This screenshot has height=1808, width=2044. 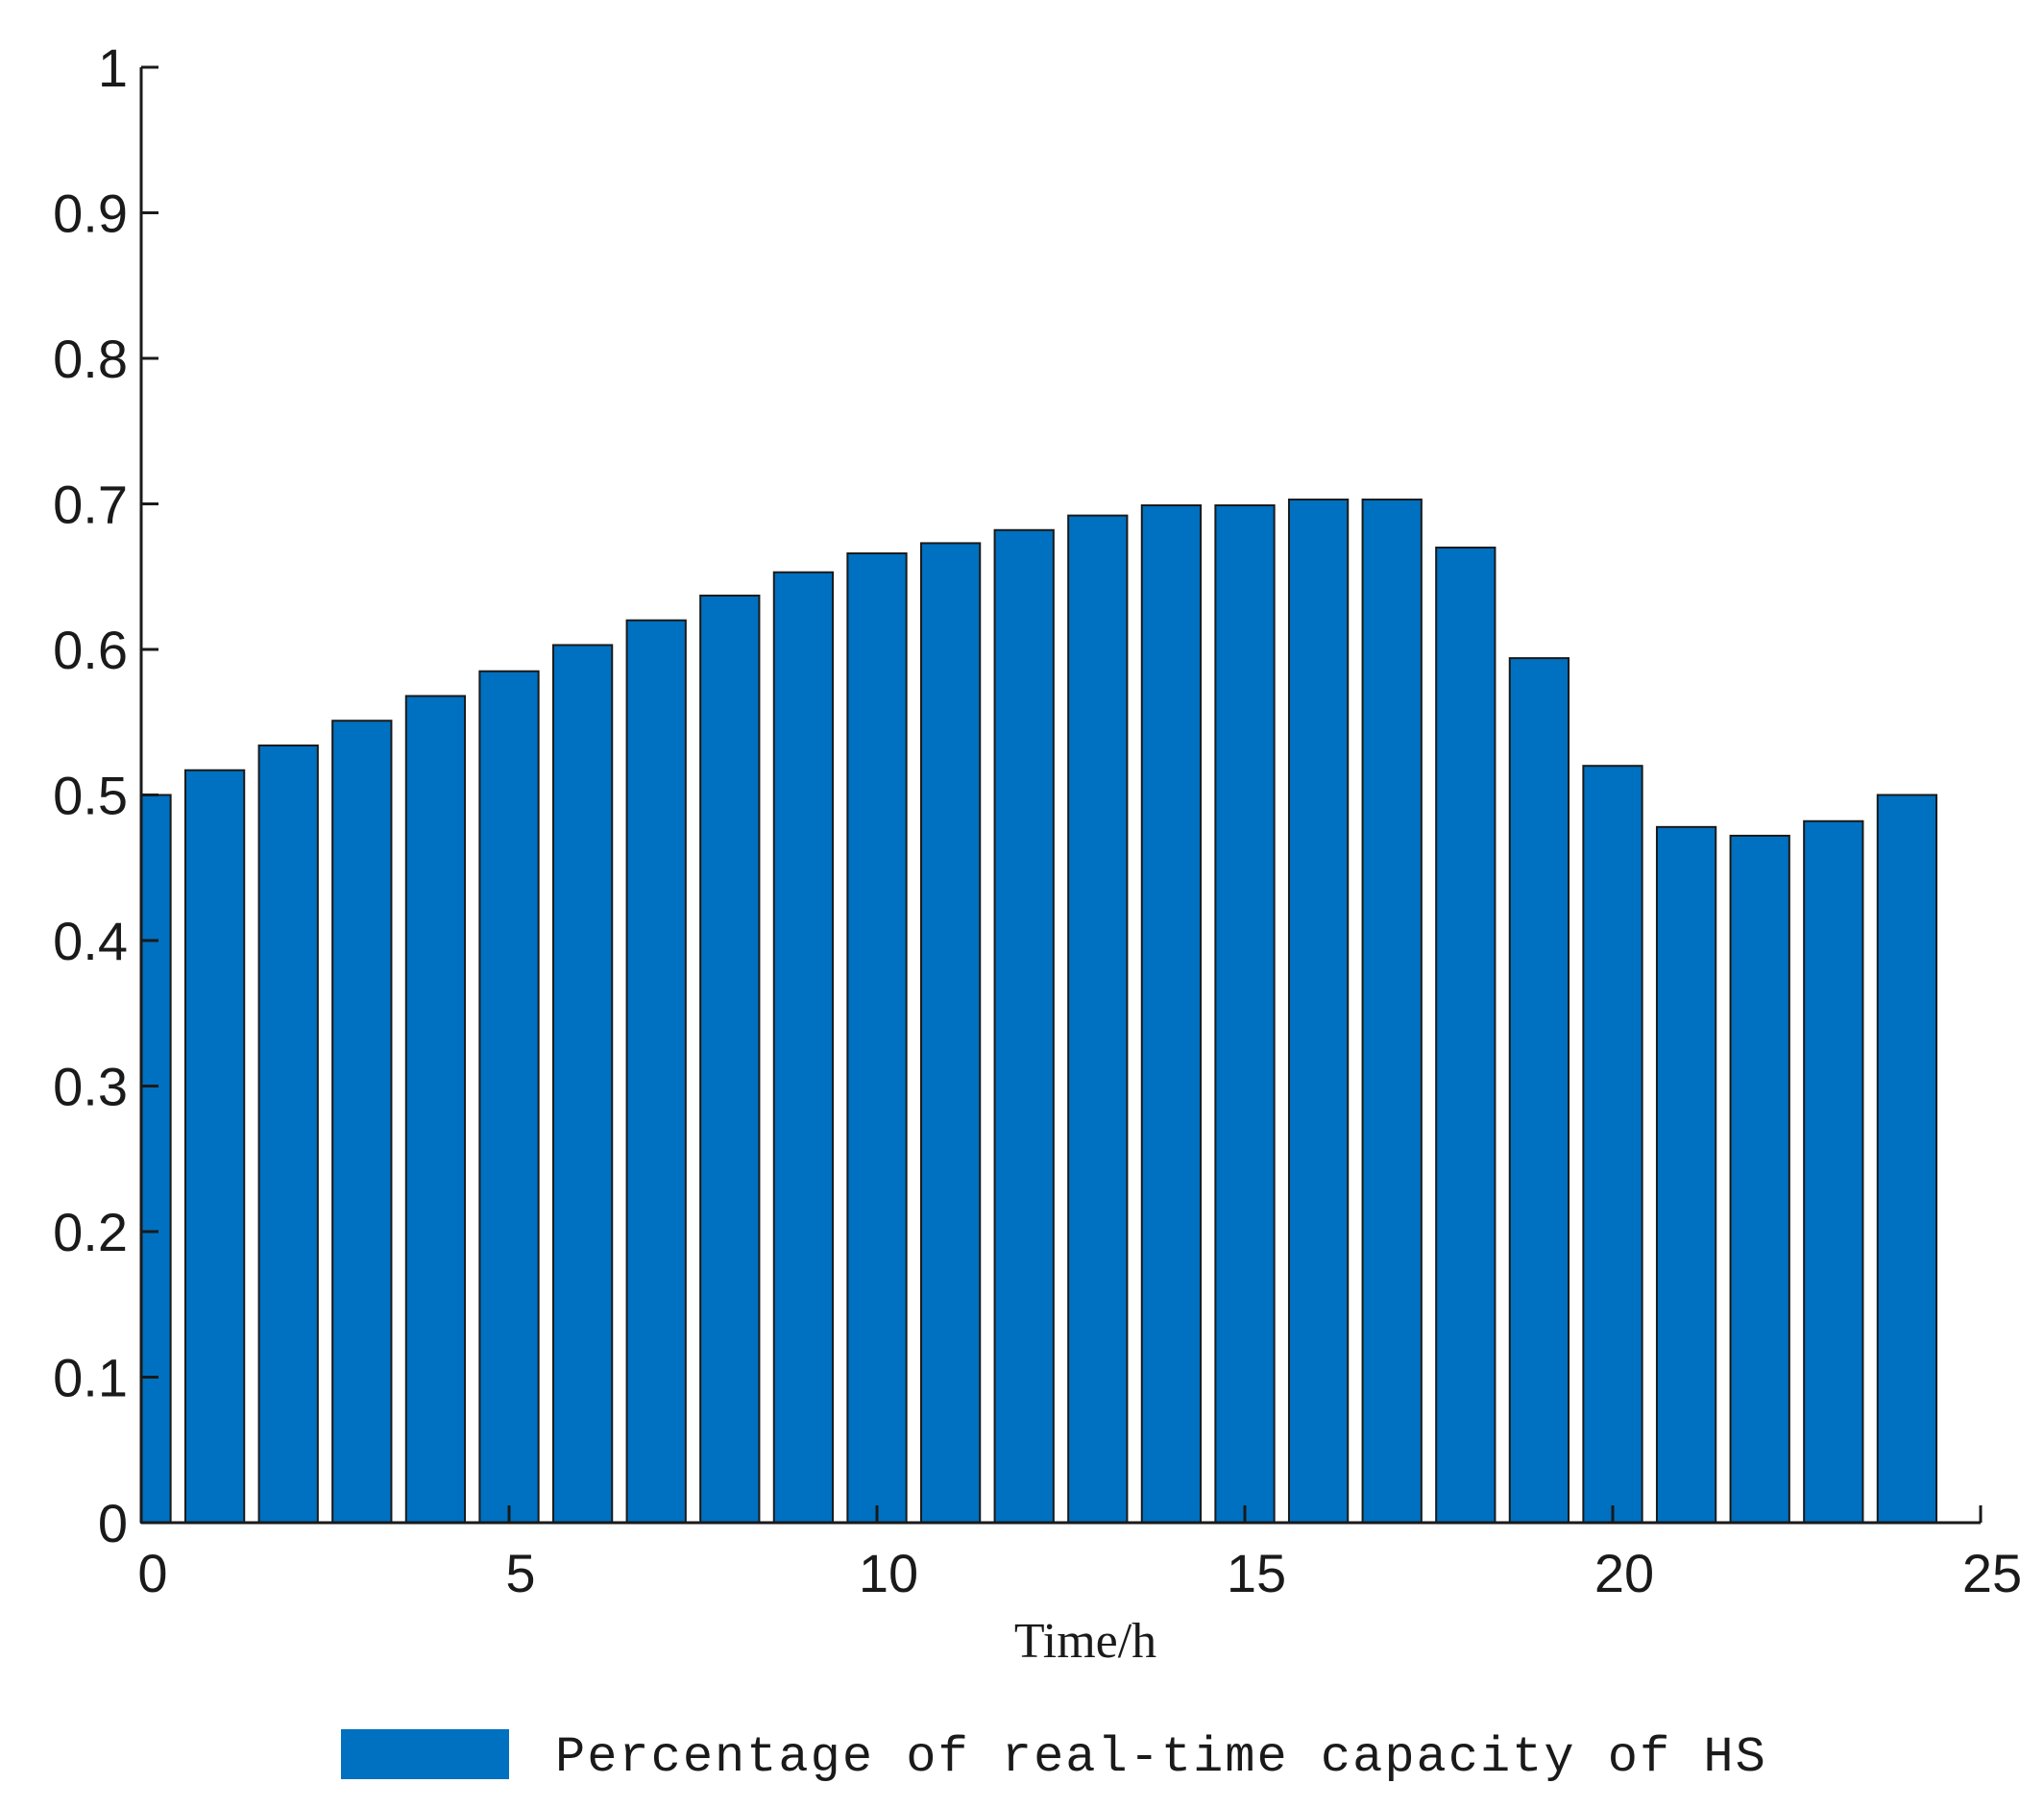 I want to click on bar-h1, so click(x=214, y=1146).